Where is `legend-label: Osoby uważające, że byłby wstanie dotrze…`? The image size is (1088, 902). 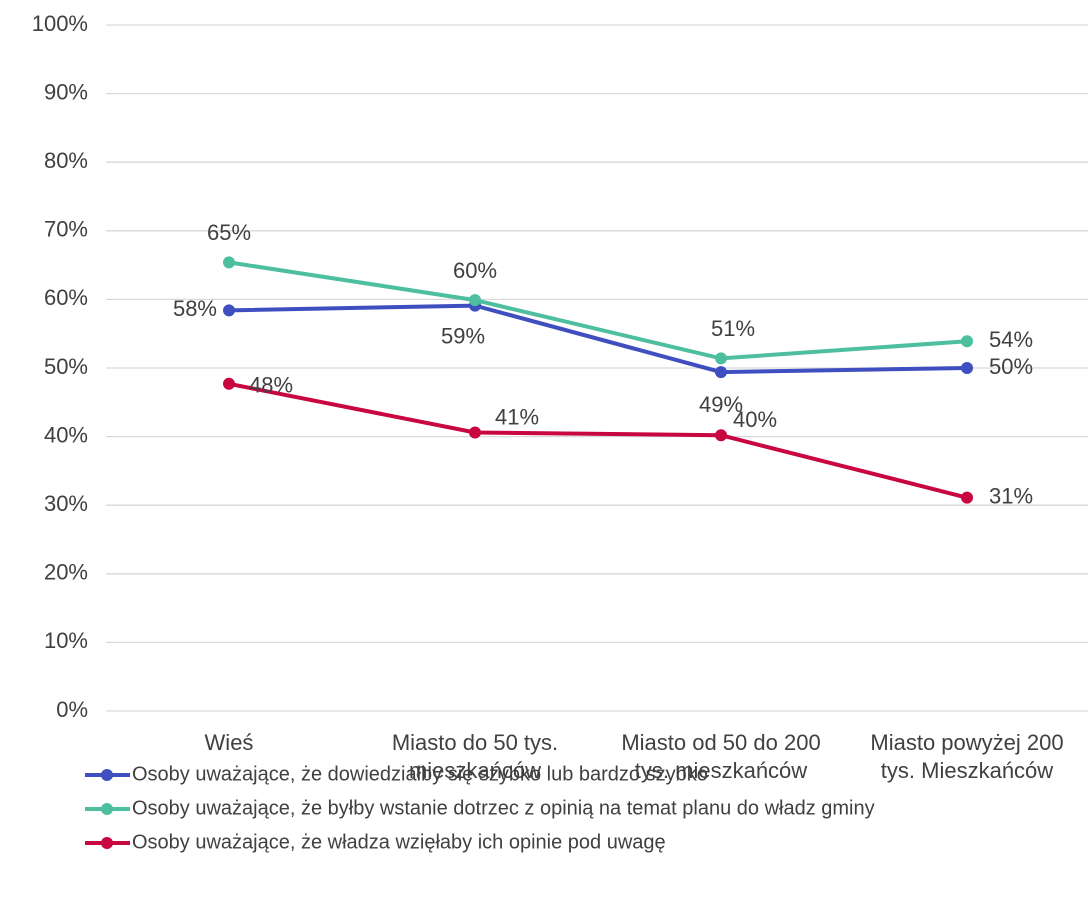
legend-label: Osoby uważające, że byłby wstanie dotrze… is located at coordinates (503, 808).